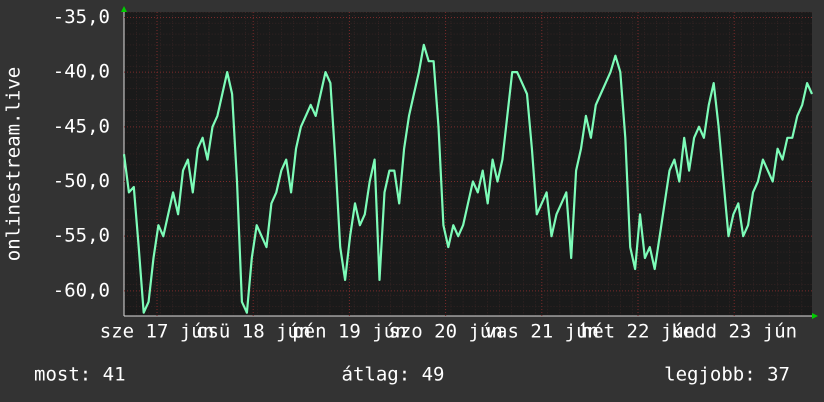 The image size is (824, 402). I want to click on x-tick-label: csü 18 jún, so click(253, 332).